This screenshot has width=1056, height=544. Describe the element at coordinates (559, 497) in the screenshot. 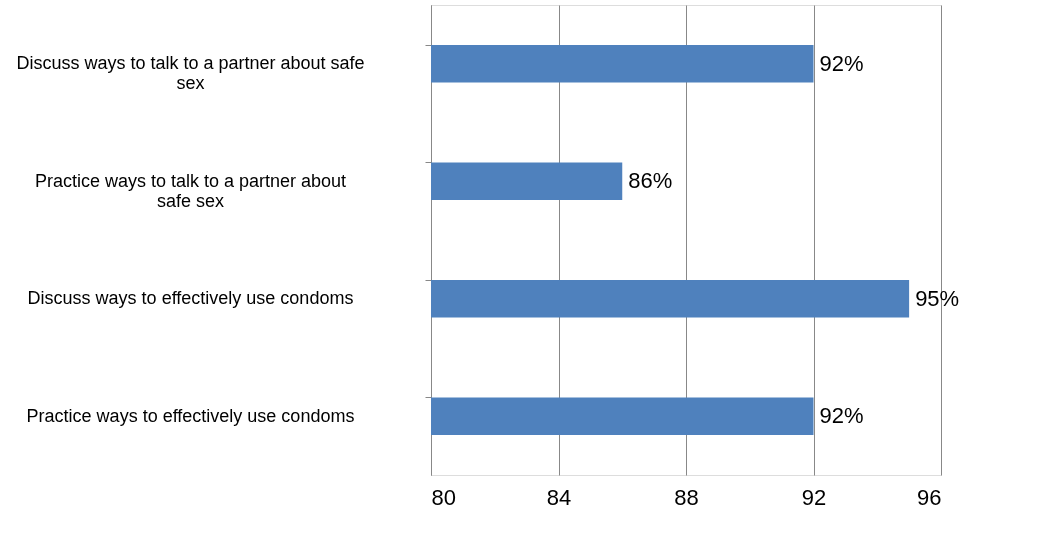

I see `x-tick-label: 84` at that location.